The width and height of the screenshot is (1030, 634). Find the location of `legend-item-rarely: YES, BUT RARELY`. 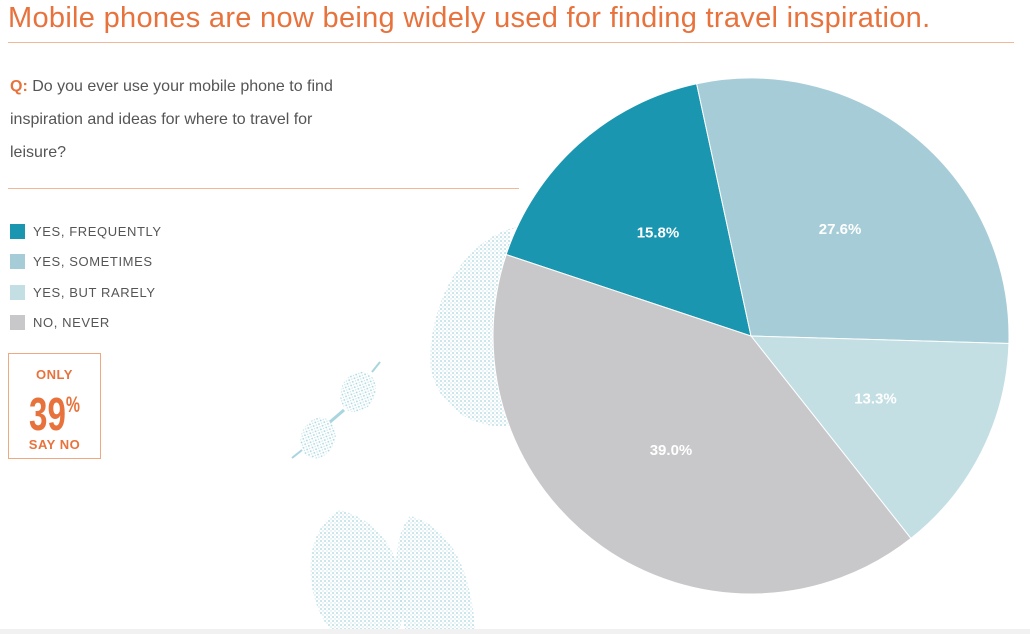

legend-item-rarely: YES, BUT RARELY is located at coordinates (86, 292).